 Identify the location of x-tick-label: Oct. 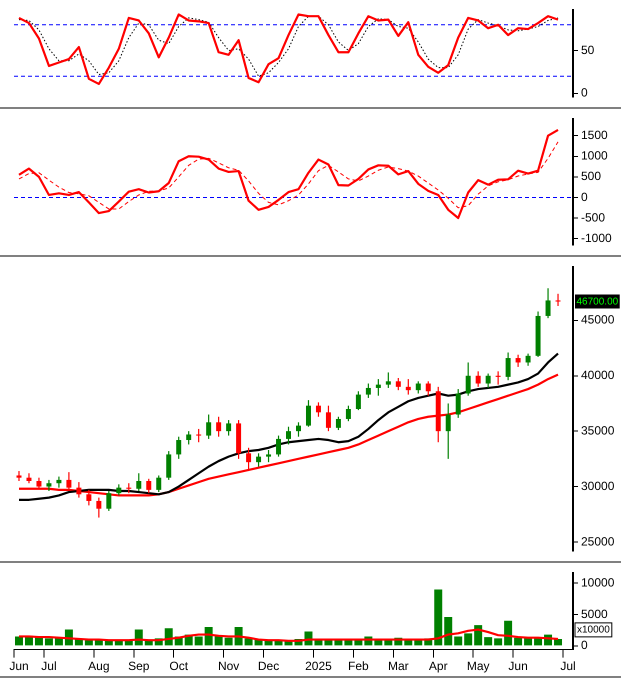
(179, 666).